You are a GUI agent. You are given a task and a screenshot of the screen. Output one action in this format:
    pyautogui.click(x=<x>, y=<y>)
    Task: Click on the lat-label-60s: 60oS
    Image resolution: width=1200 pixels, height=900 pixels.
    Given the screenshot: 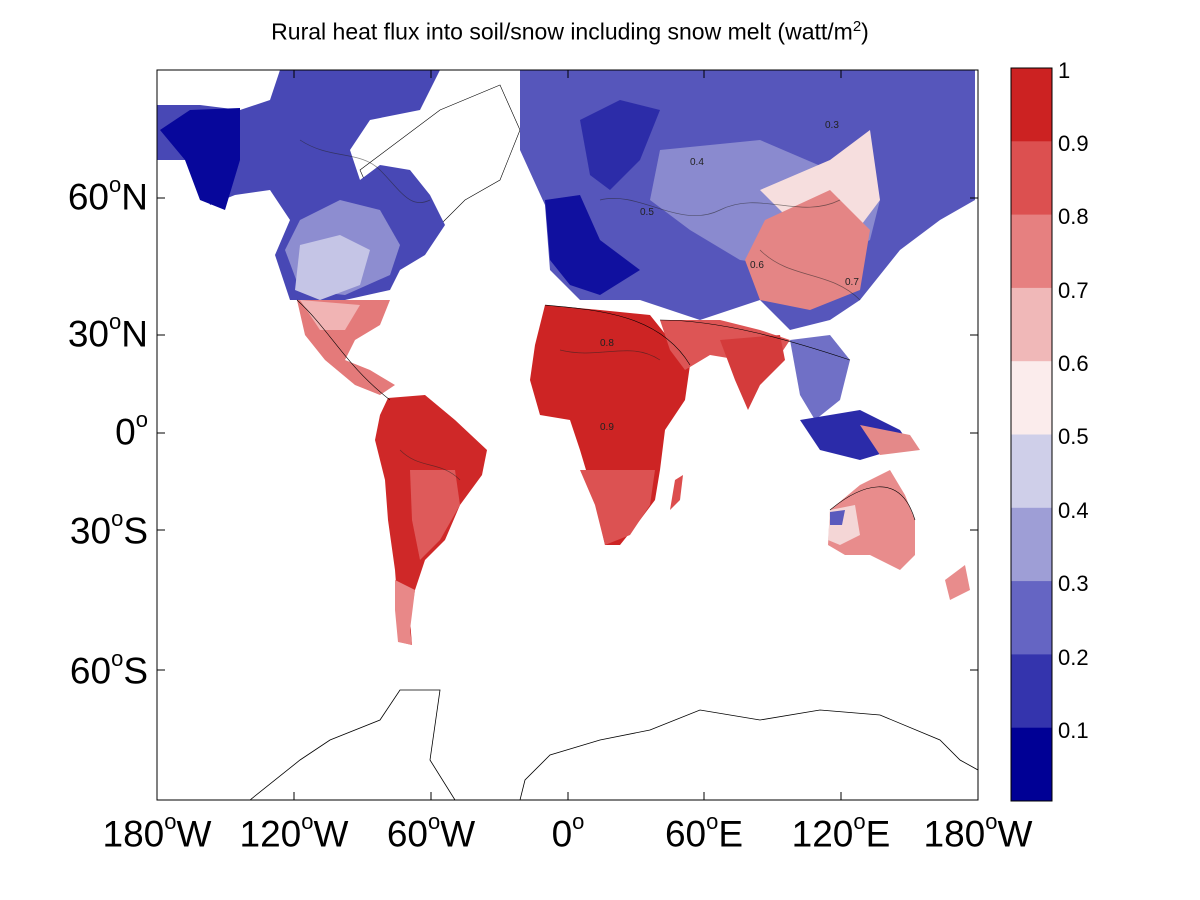 What is the action you would take?
    pyautogui.click(x=108, y=669)
    